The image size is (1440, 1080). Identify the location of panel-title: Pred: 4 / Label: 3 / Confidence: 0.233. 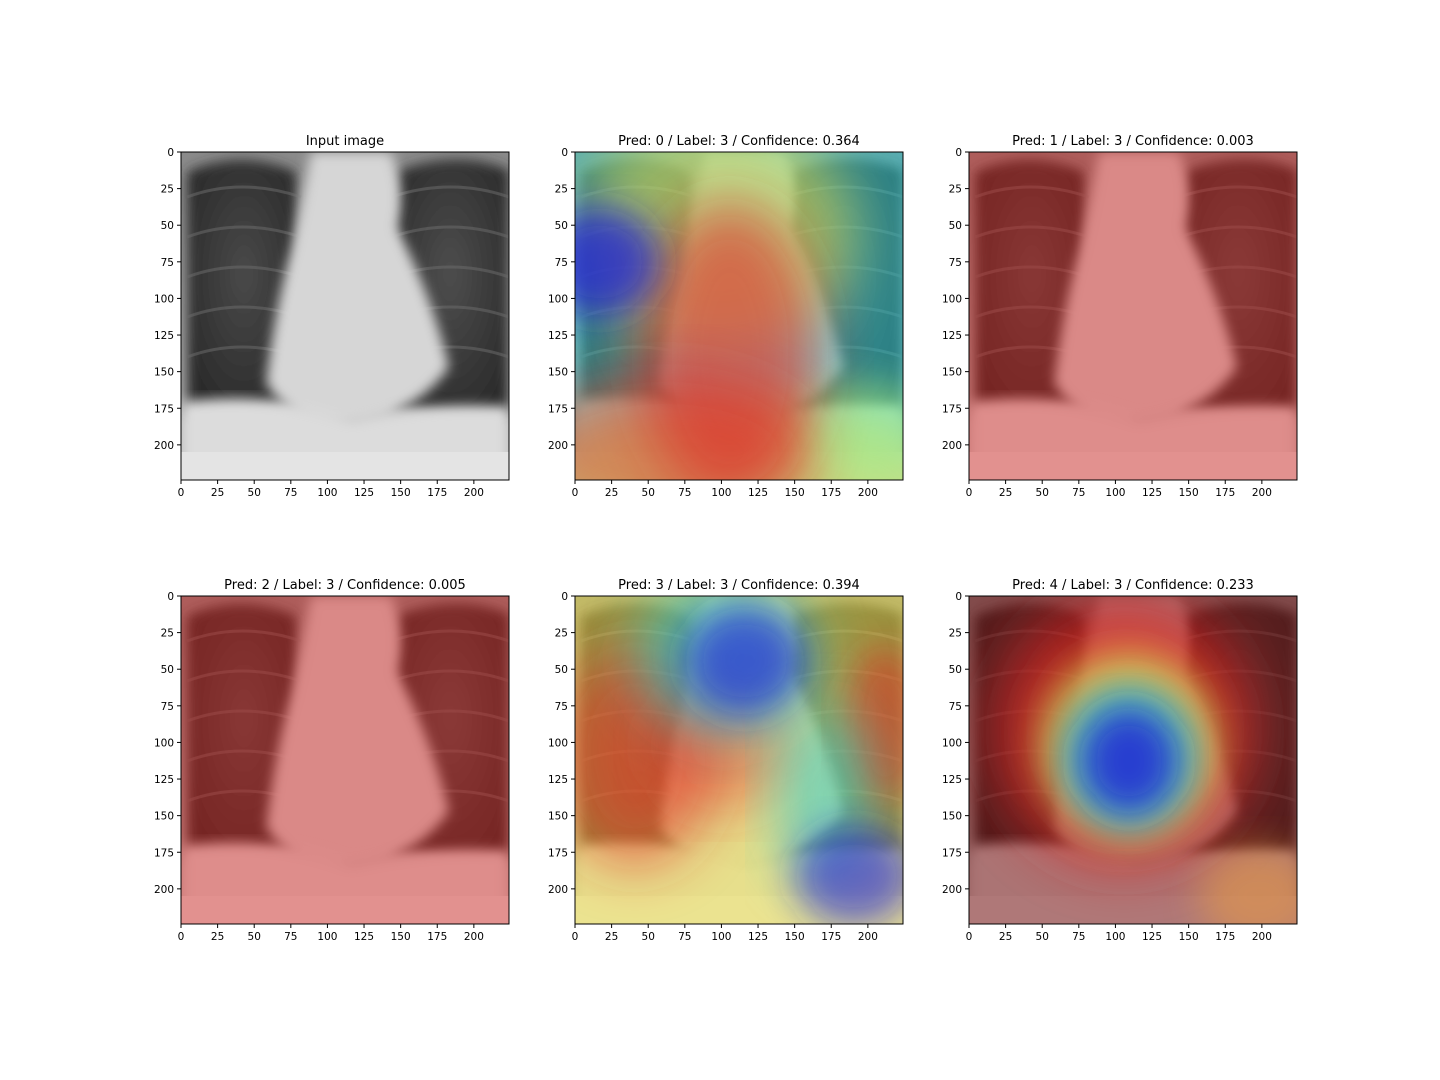
(1133, 585).